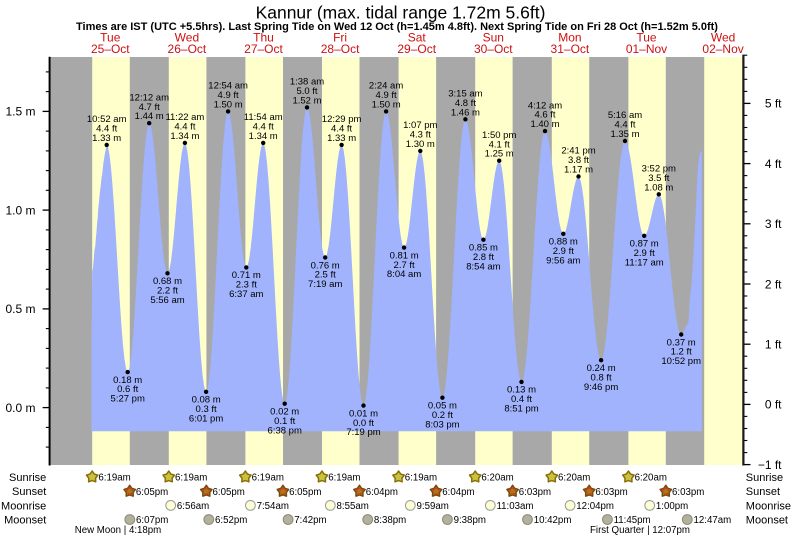 This screenshot has width=793, height=544. Describe the element at coordinates (773, 104) in the screenshot. I see `svg-text: 5 ft` at that location.